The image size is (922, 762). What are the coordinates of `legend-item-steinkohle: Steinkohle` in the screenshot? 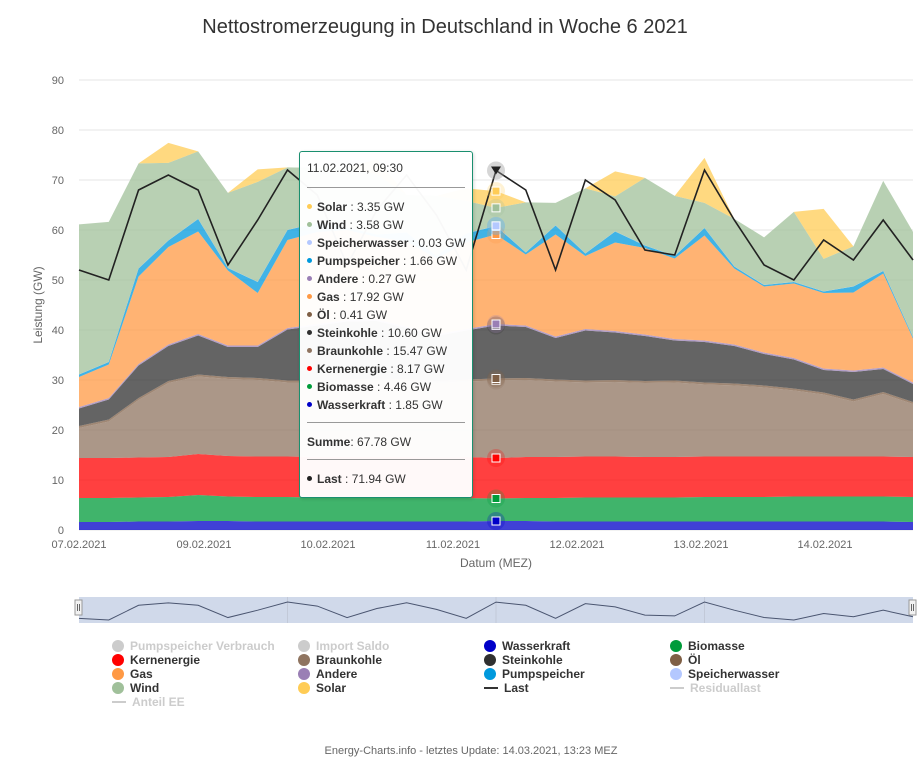 It's located at (523, 660).